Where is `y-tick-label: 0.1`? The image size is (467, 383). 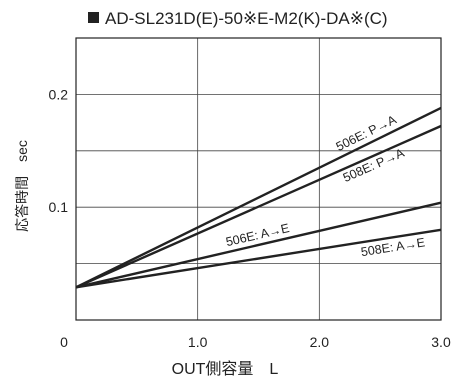
y-tick-label: 0.1 is located at coordinates (59, 207).